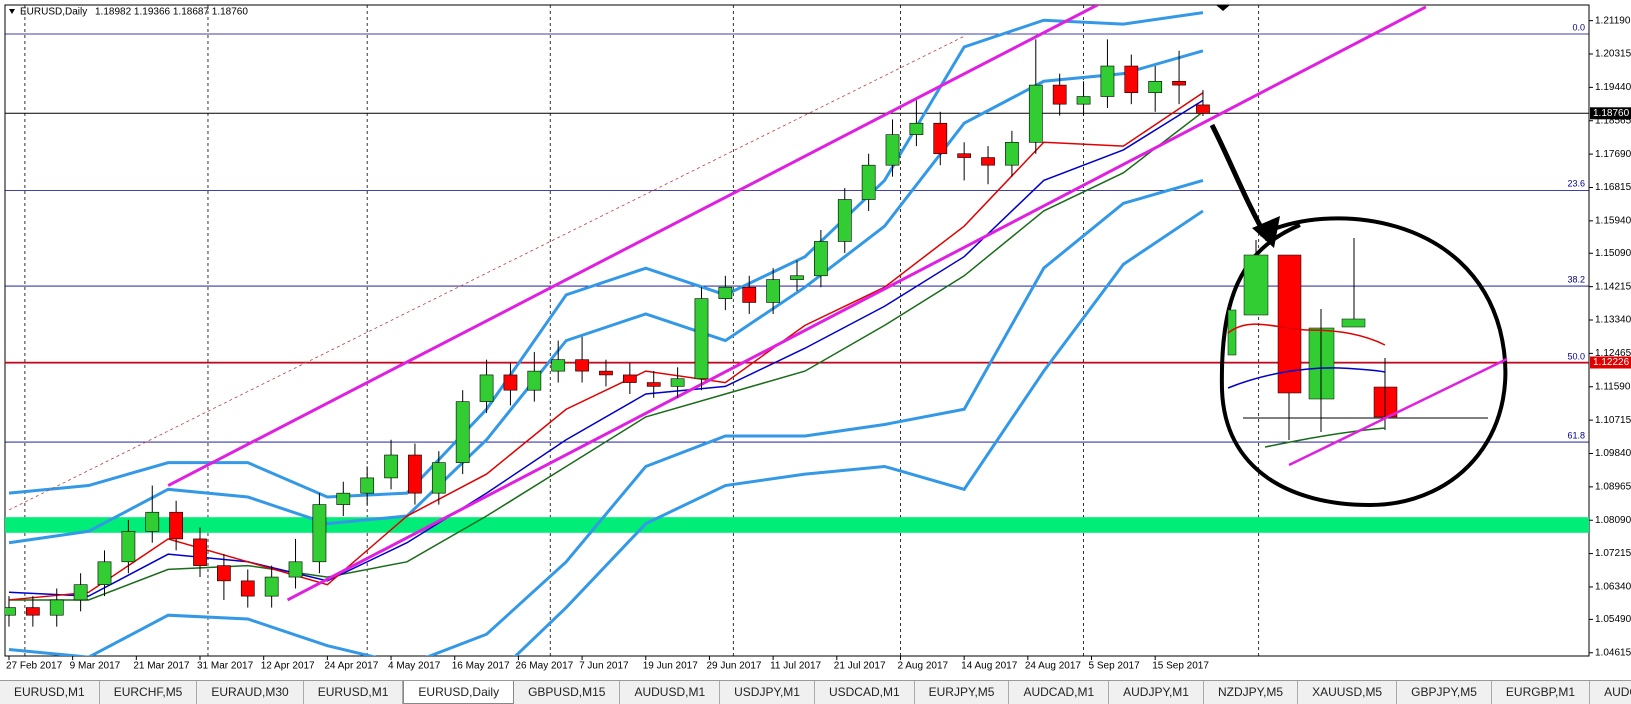  Describe the element at coordinates (1156, 692) in the screenshot. I see `tab: AUDJPY,M1` at that location.